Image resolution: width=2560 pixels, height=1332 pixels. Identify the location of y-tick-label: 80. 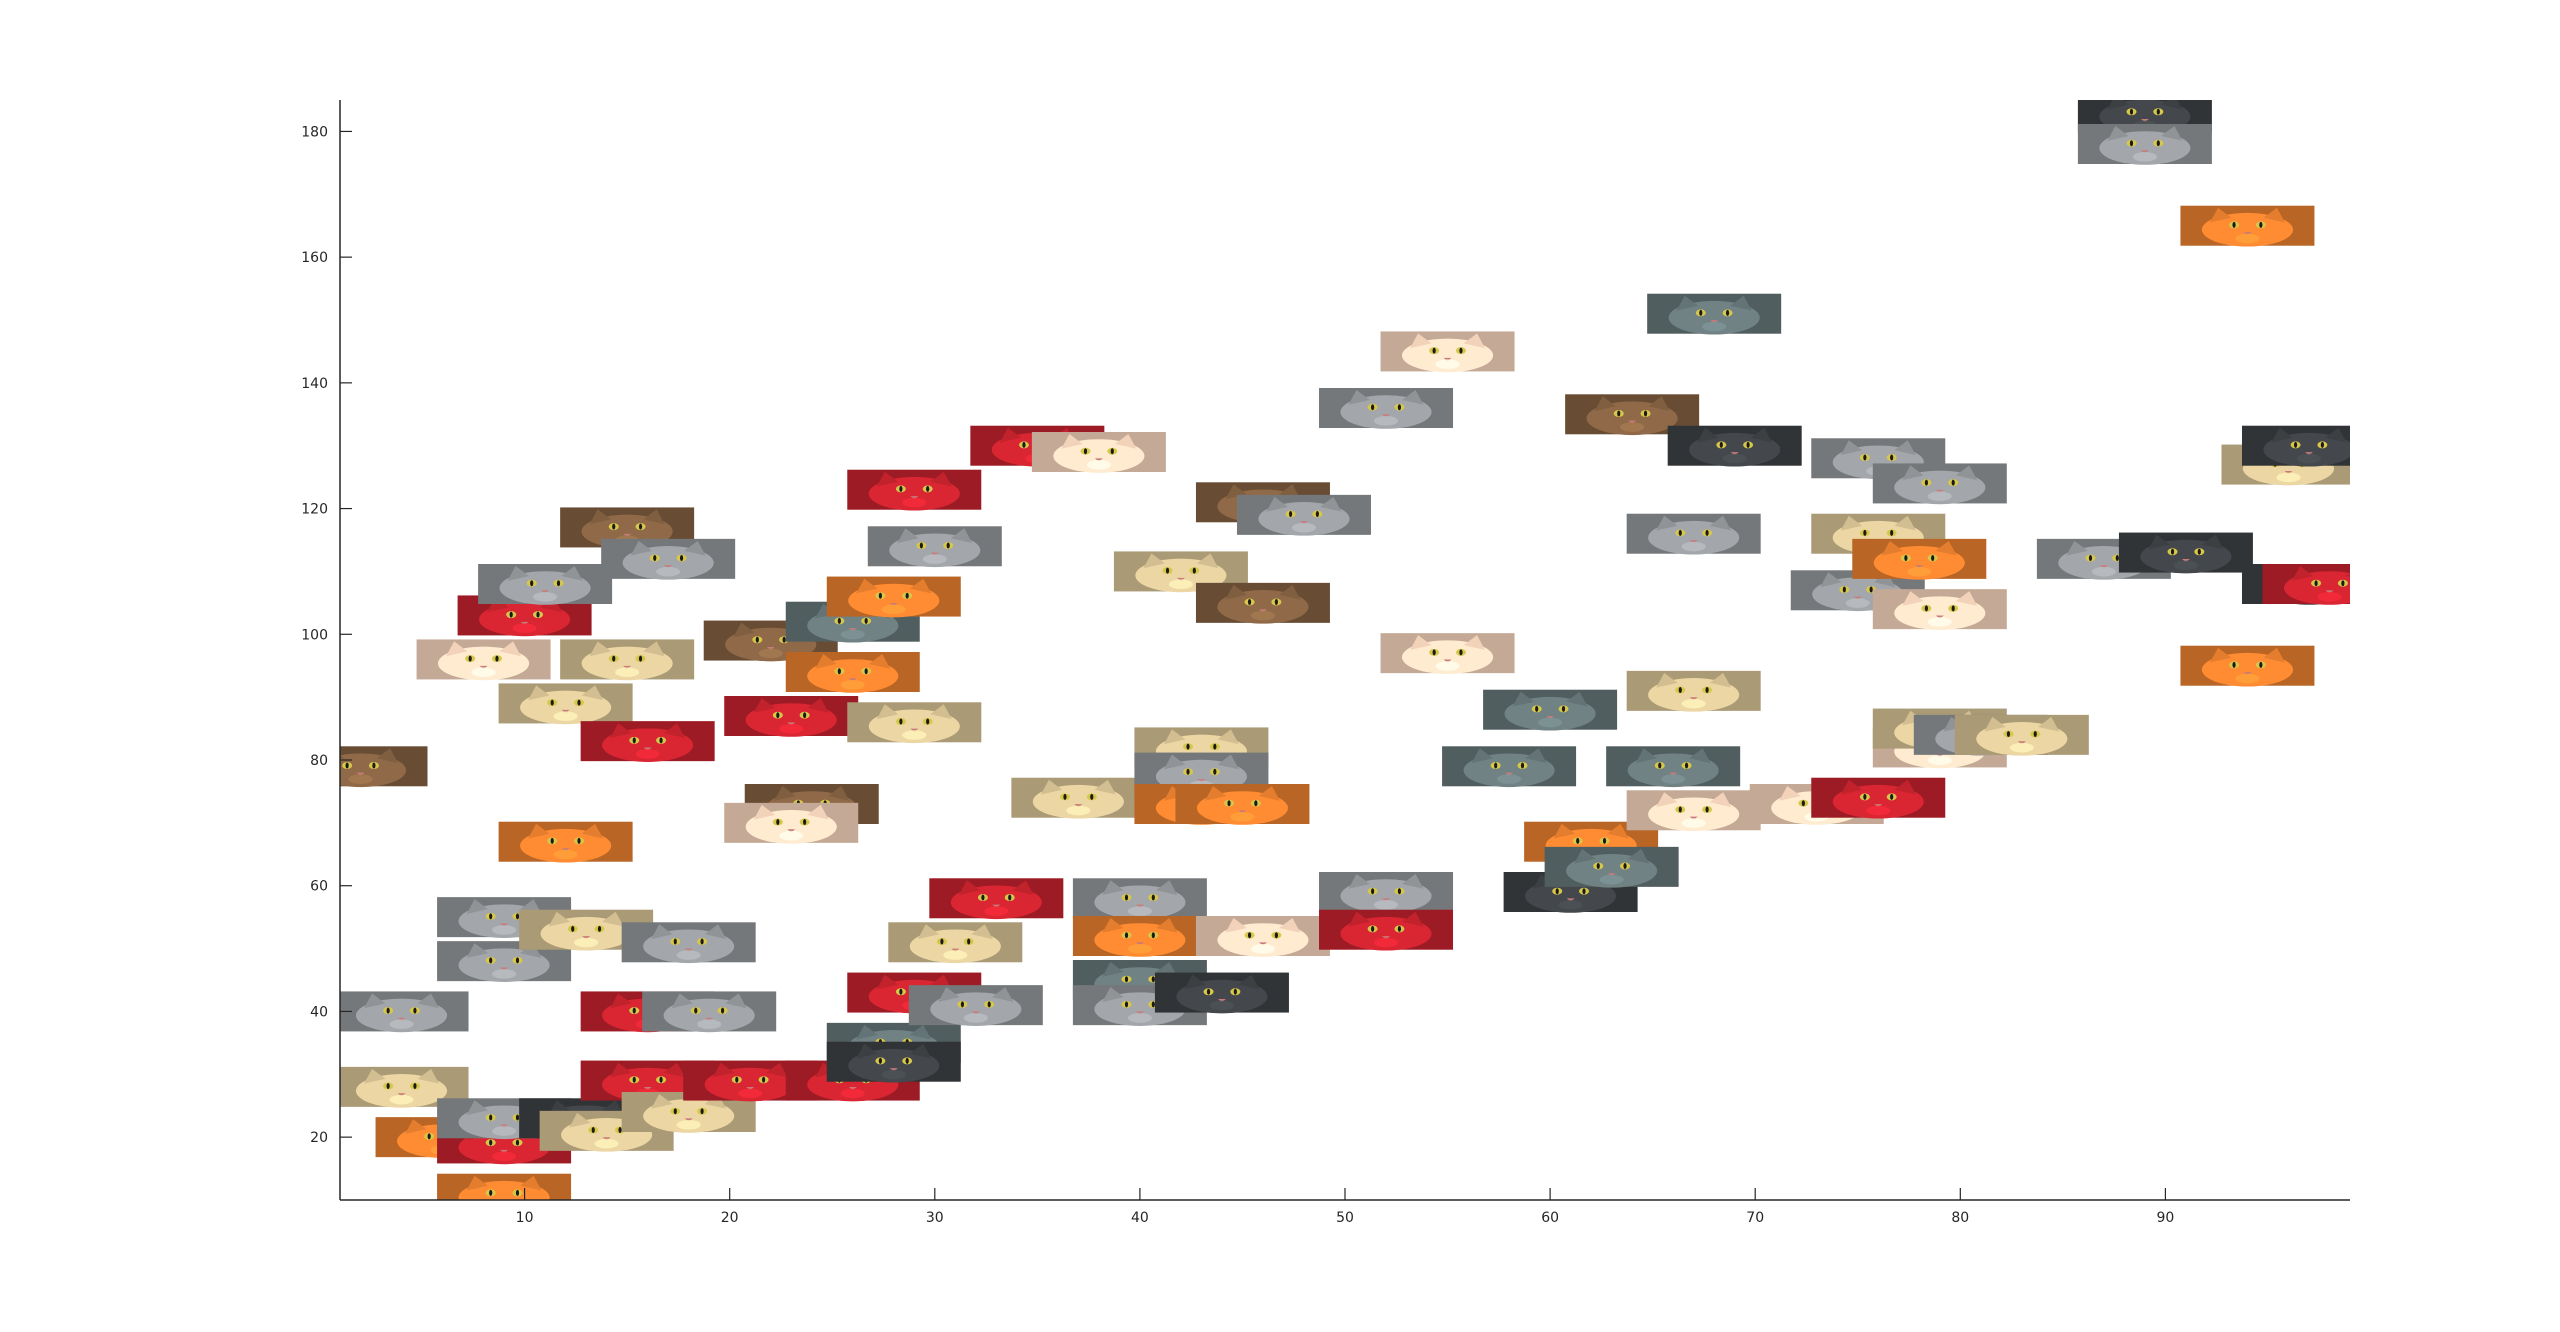
(319, 761).